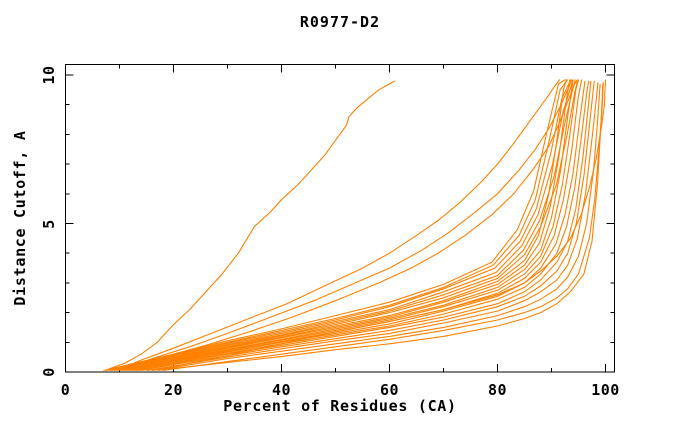  Describe the element at coordinates (497, 390) in the screenshot. I see `x-tick-label: 80` at that location.